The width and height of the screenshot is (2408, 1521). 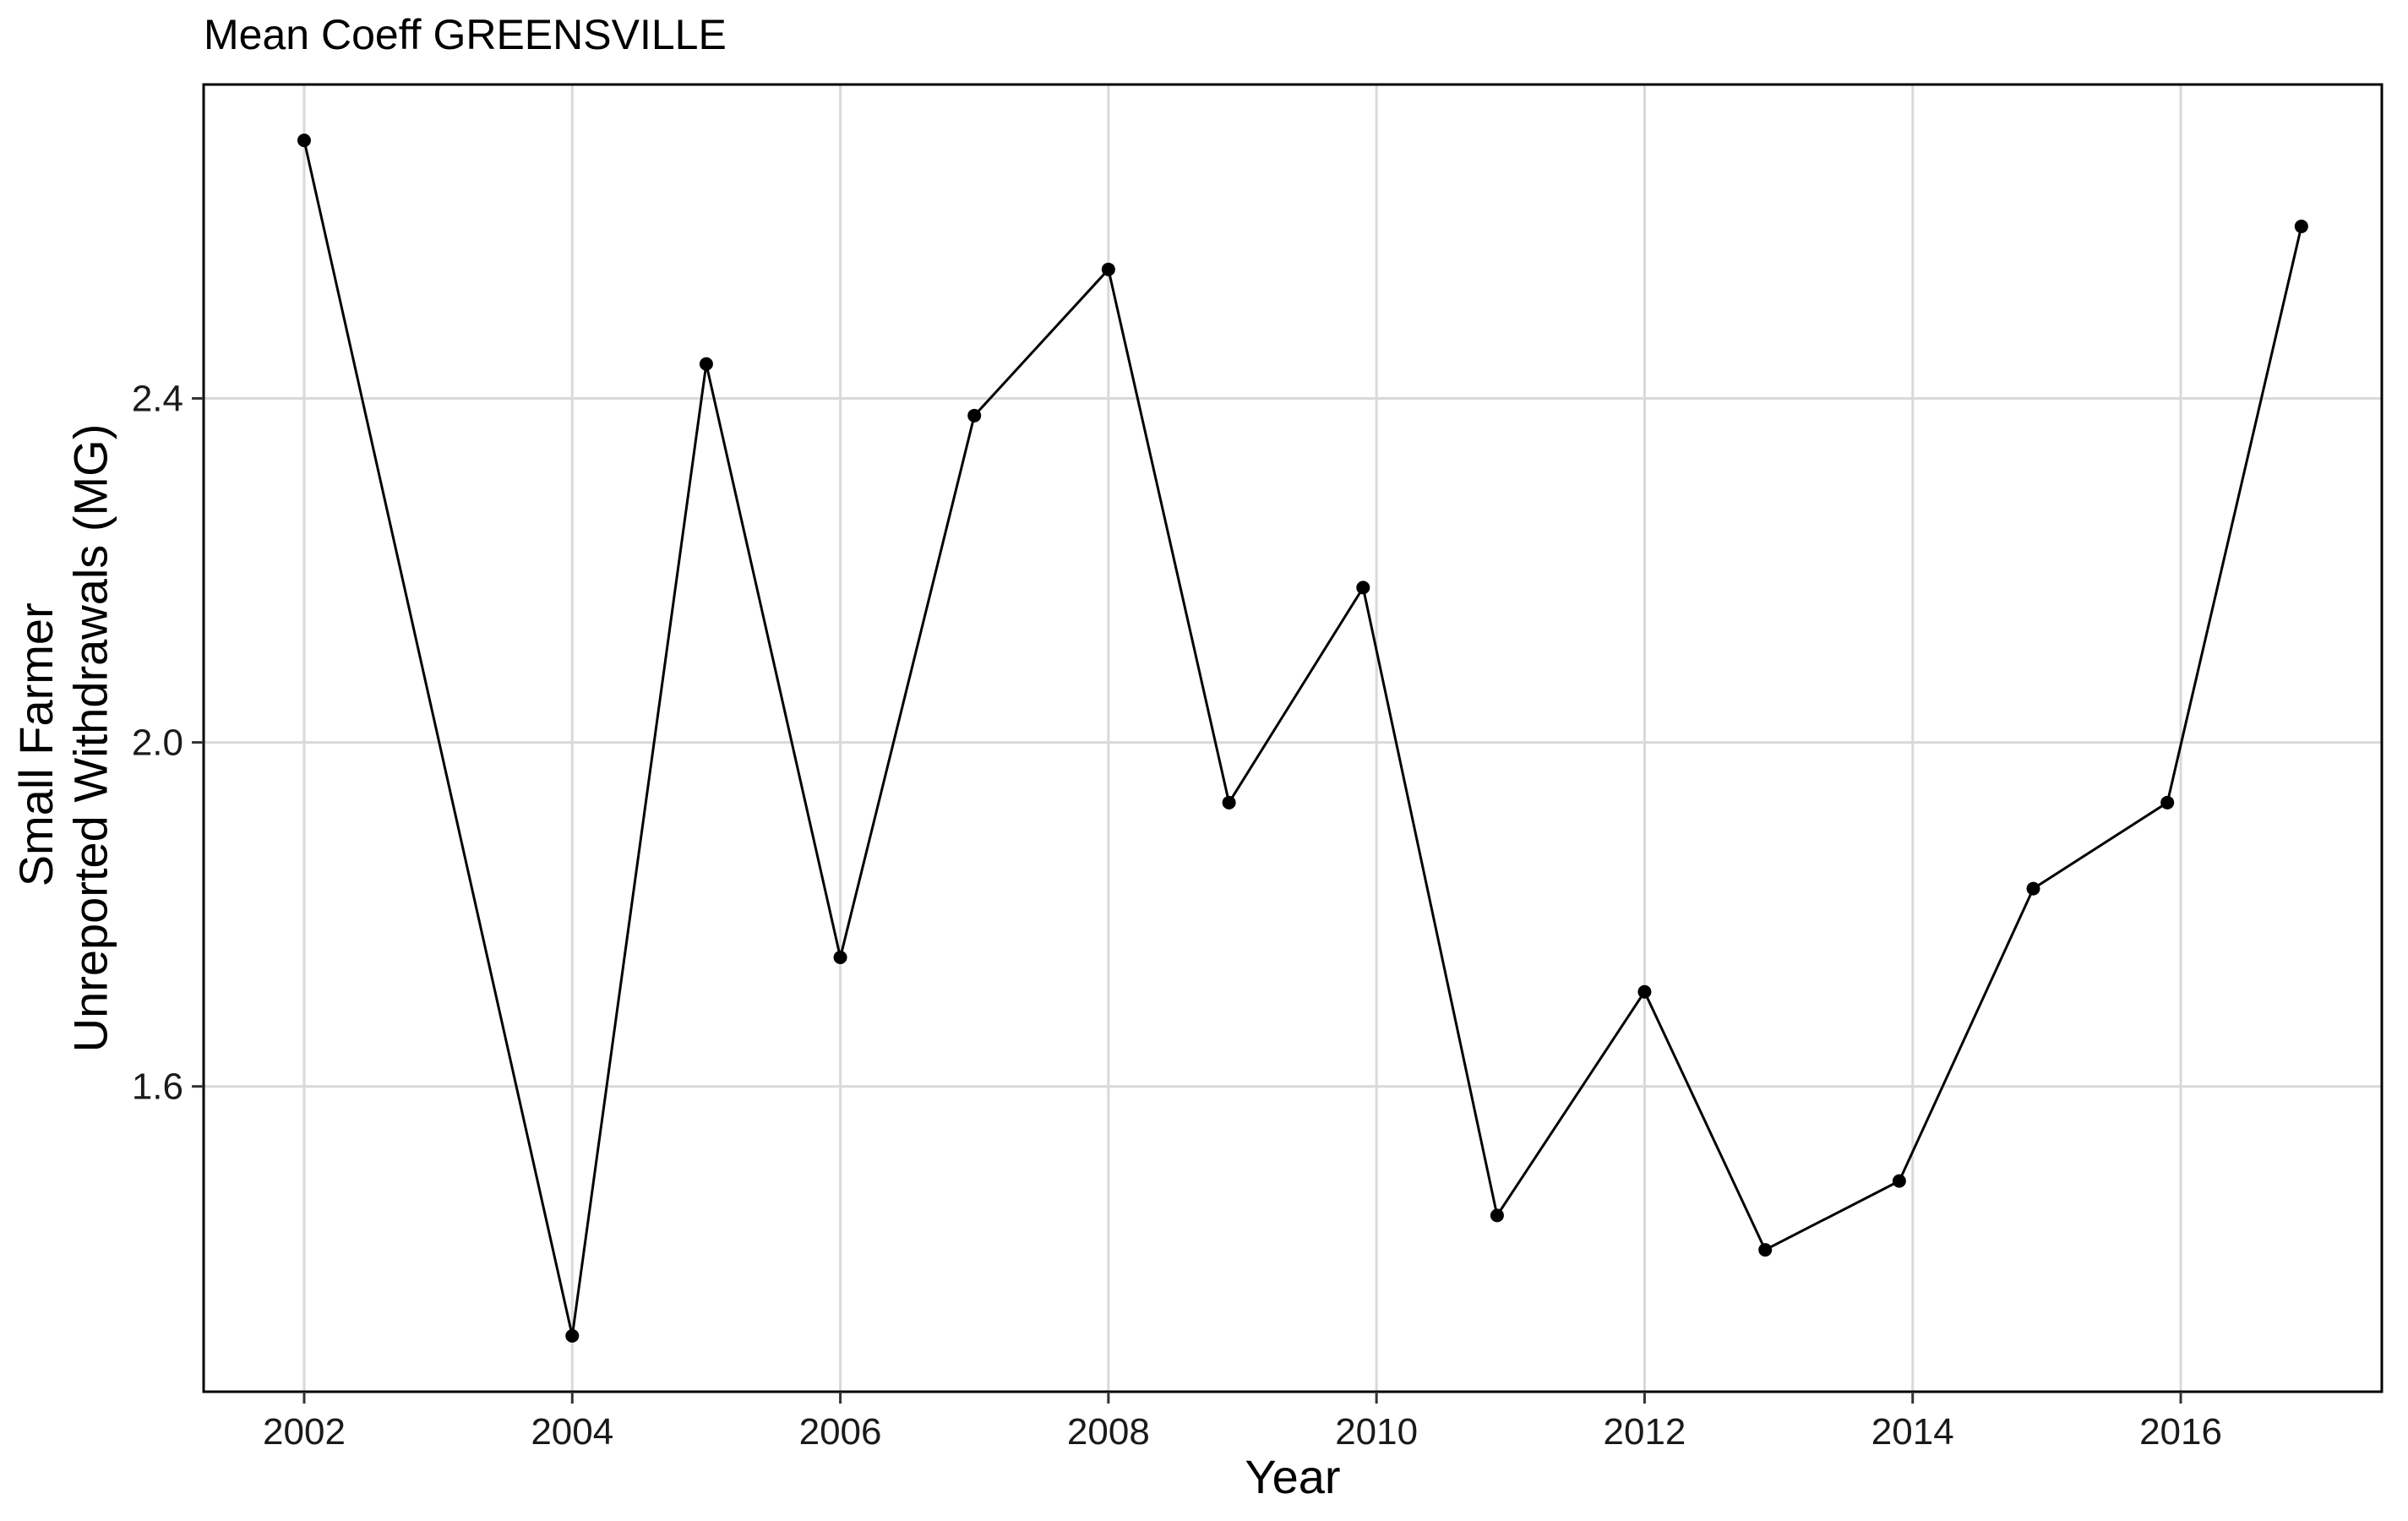 What do you see at coordinates (1242, 1422) in the screenshot?
I see `x-axis: 2002 2004 2006 2008 2010 2012 2014 2016` at bounding box center [1242, 1422].